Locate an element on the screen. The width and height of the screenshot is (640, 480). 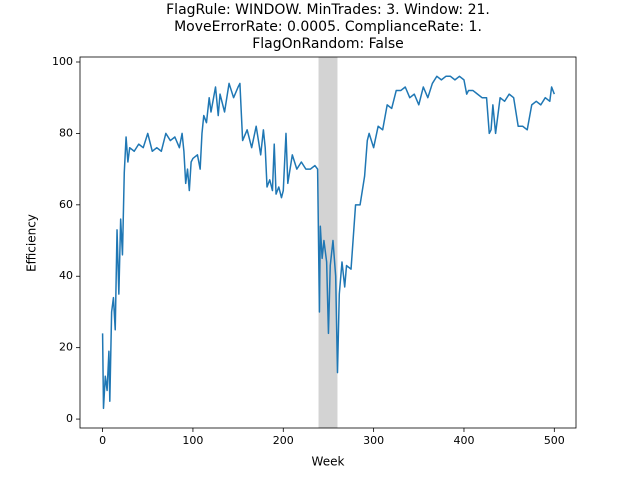
x-tick-label: 0 is located at coordinates (102, 440).